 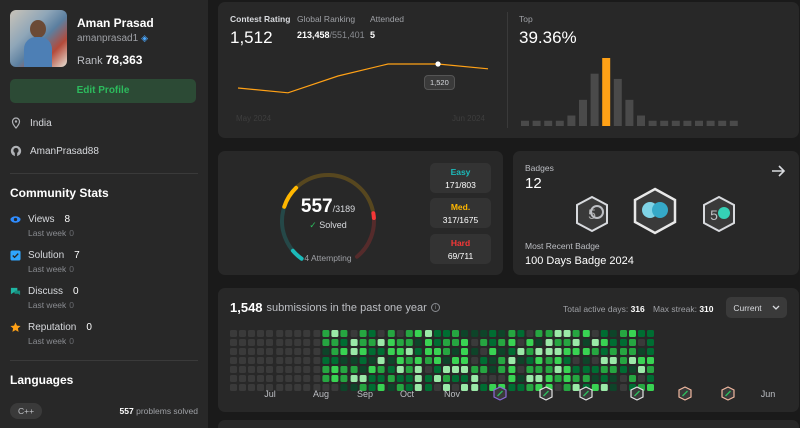 What do you see at coordinates (658, 90) in the screenshot?
I see `ranking-distribution-chart` at bounding box center [658, 90].